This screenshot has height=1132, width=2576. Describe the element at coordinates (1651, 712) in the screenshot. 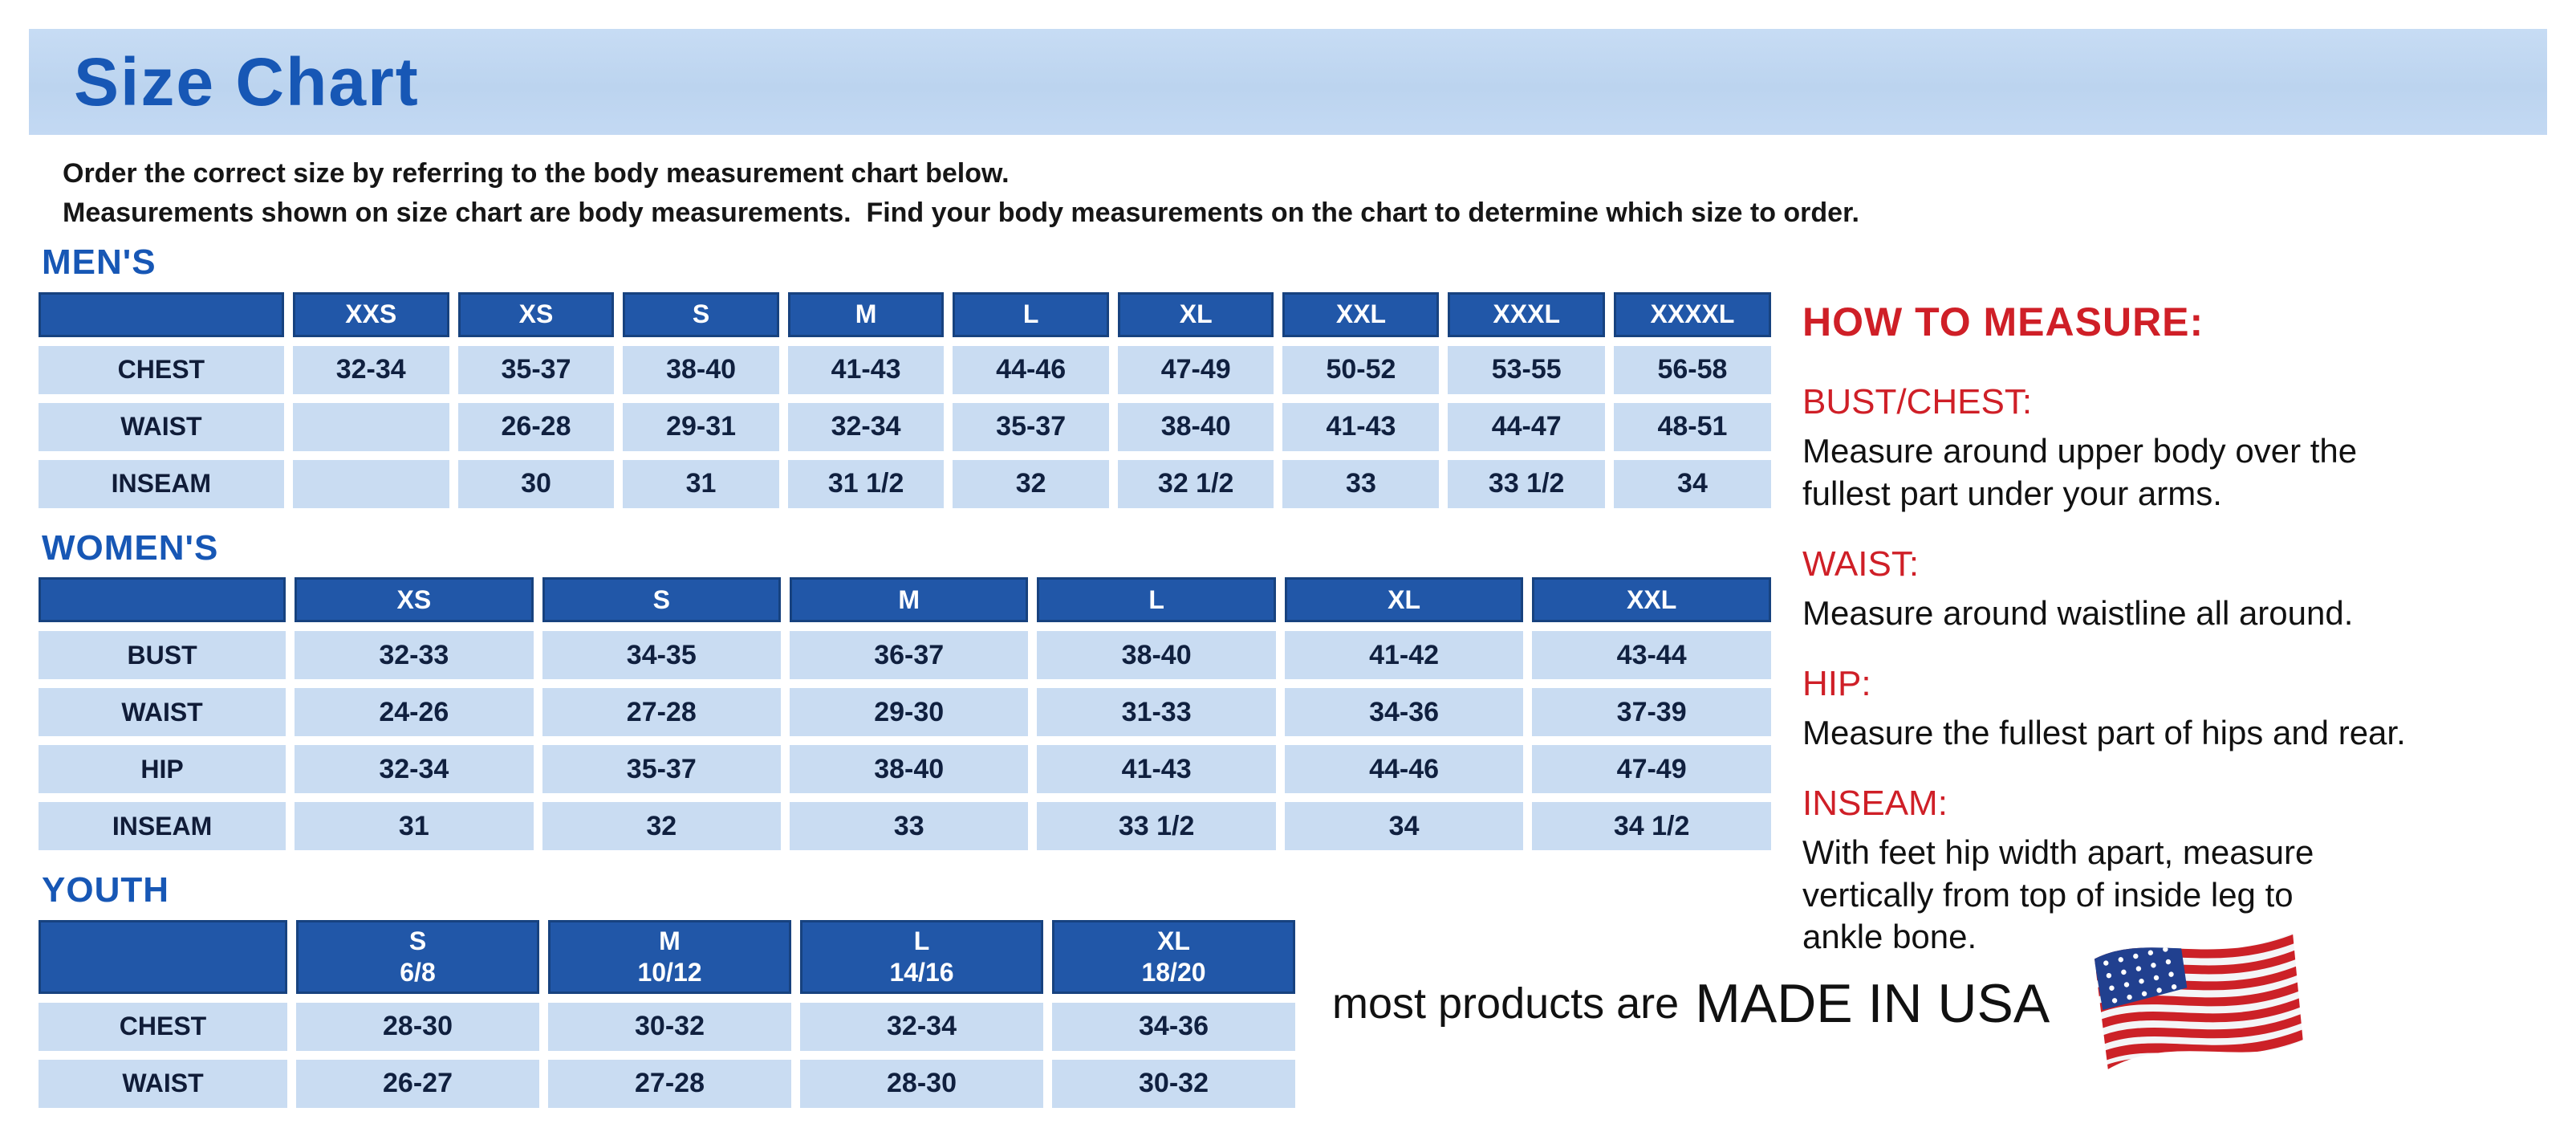

I see `table-cell: 37-39` at that location.